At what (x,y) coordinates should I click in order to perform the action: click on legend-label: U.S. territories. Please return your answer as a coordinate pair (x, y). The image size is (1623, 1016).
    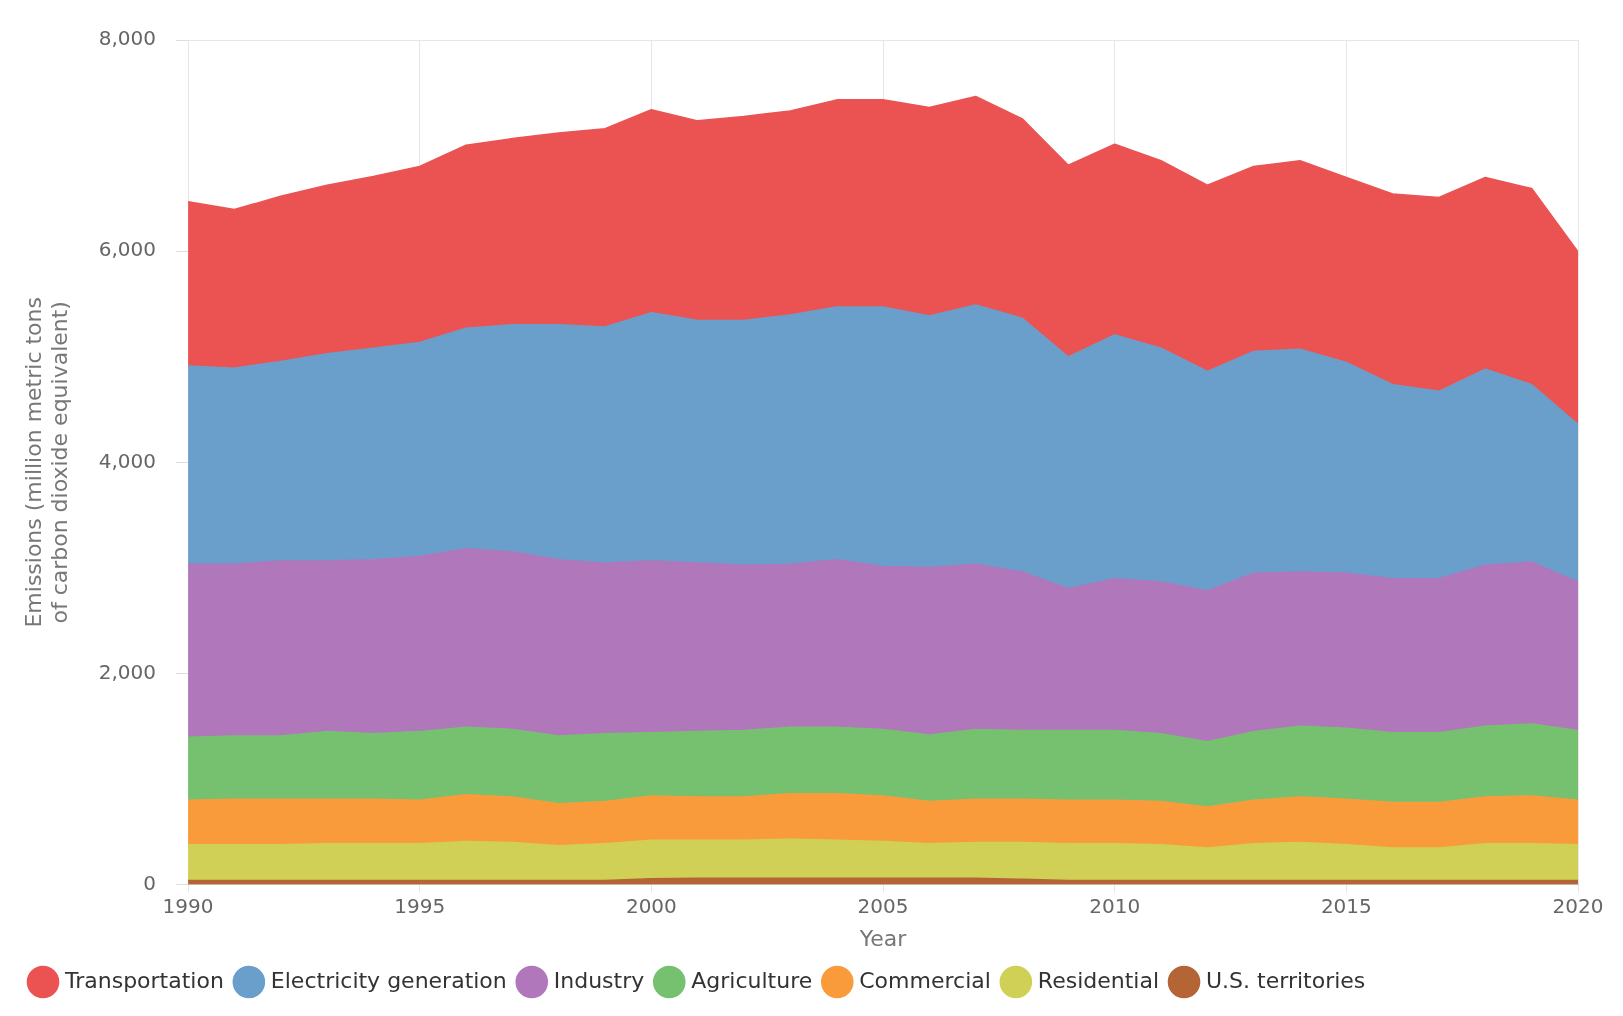
    Looking at the image, I should click on (1286, 980).